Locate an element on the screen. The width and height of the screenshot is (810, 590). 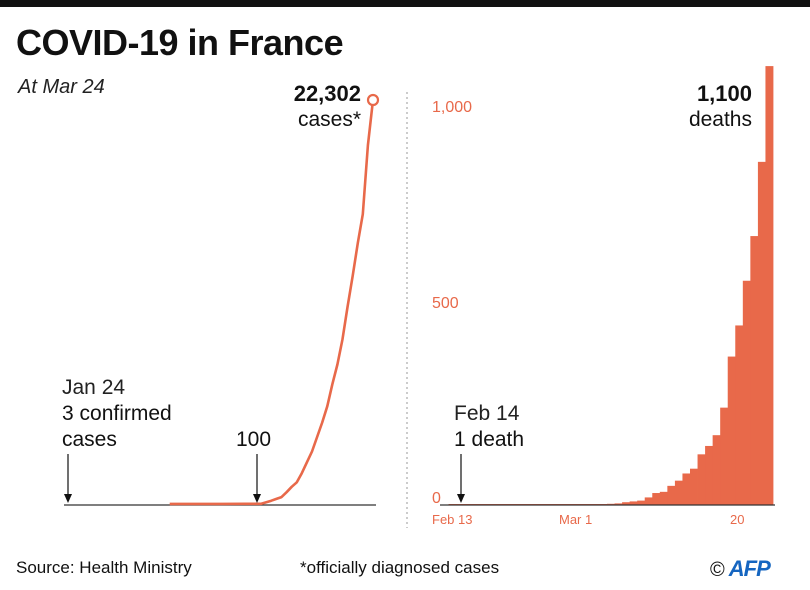
x-tick-mar1: Mar 1 is located at coordinates (575, 519).